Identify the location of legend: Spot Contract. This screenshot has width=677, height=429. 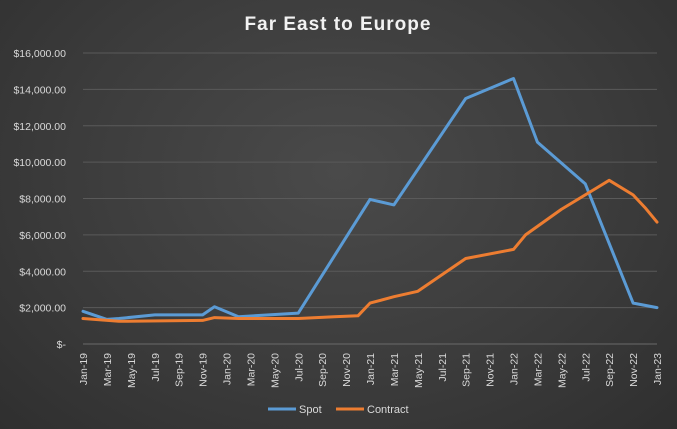
(338, 410).